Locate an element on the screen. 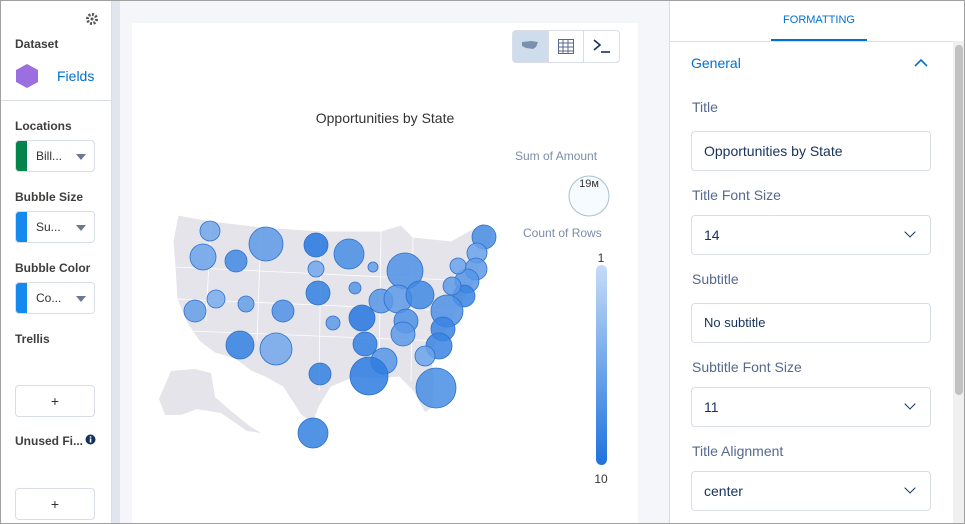 The height and width of the screenshot is (524, 965). field-label: Title Font Size is located at coordinates (736, 195).